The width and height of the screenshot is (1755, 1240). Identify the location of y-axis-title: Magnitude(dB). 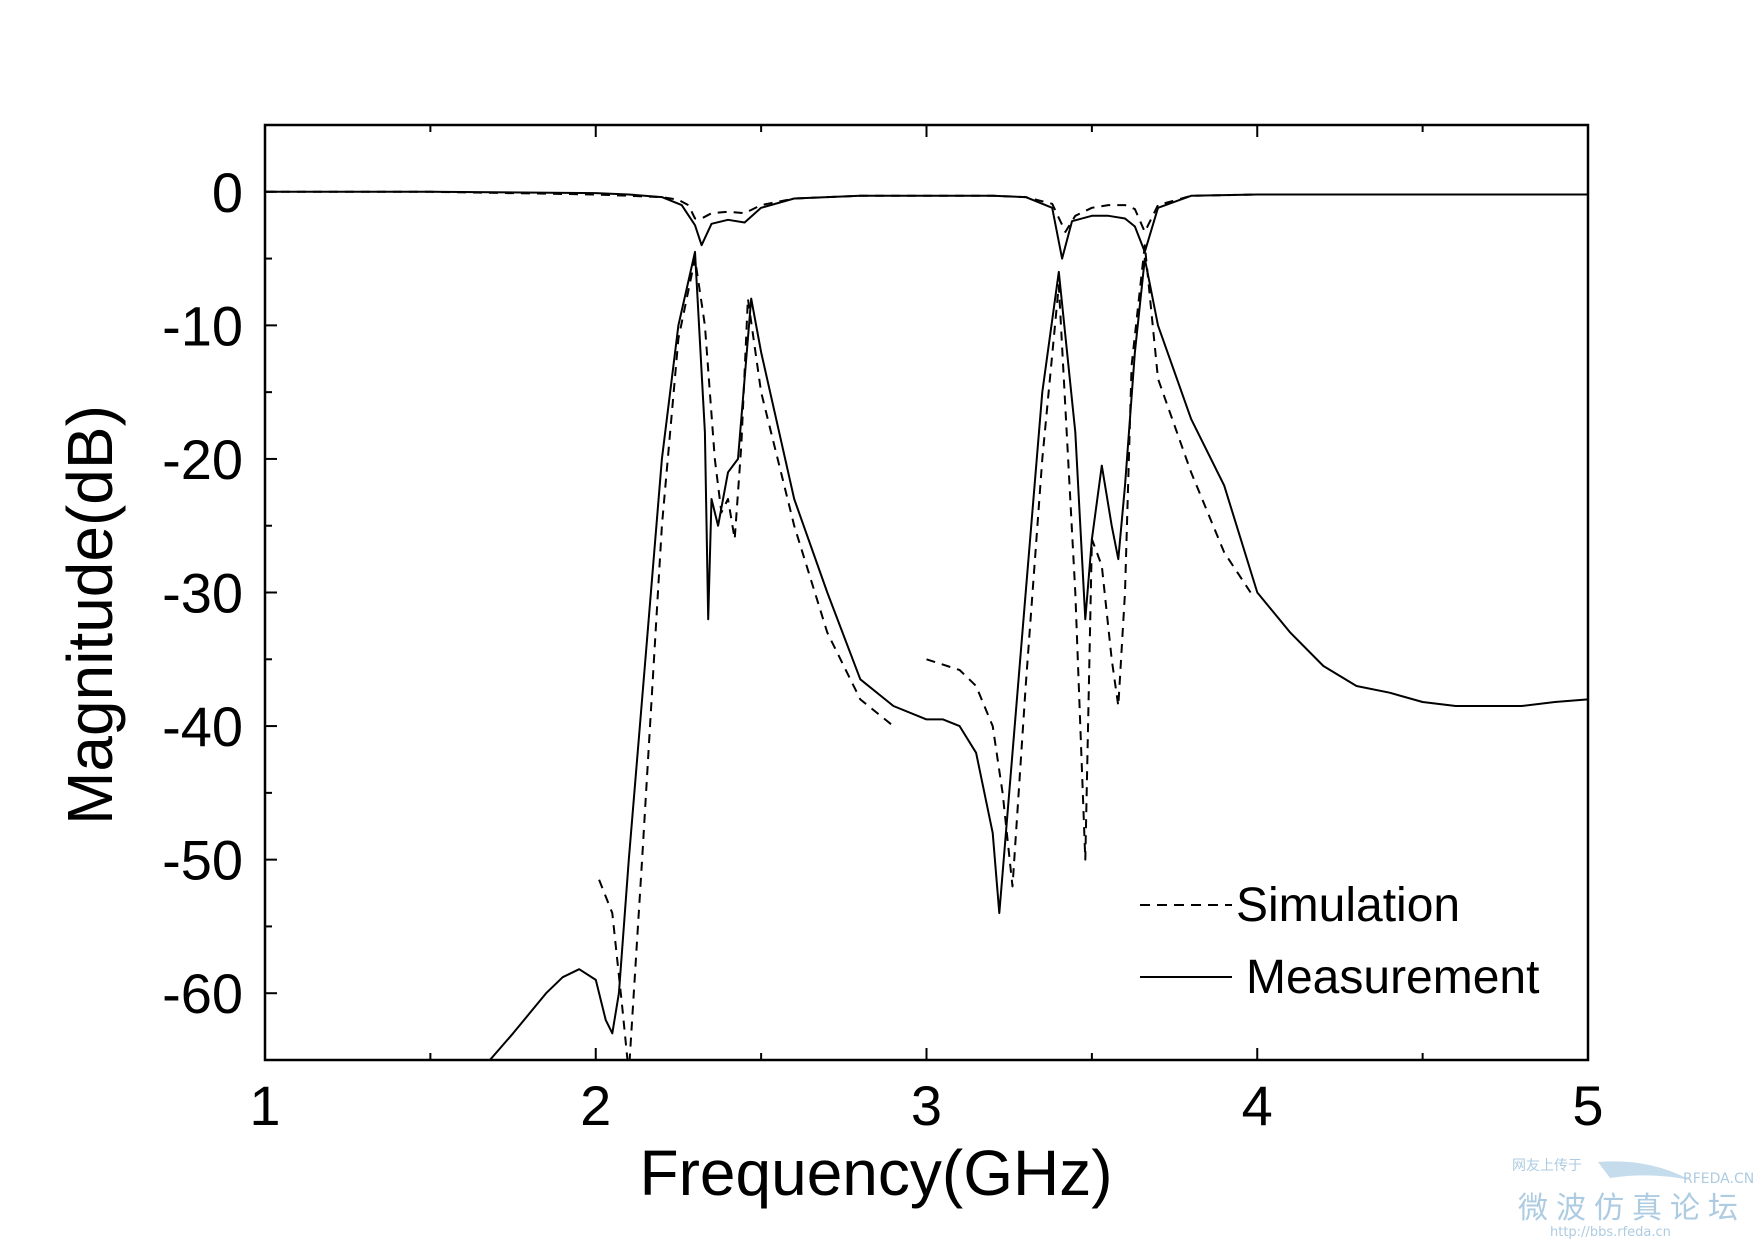
(90, 615).